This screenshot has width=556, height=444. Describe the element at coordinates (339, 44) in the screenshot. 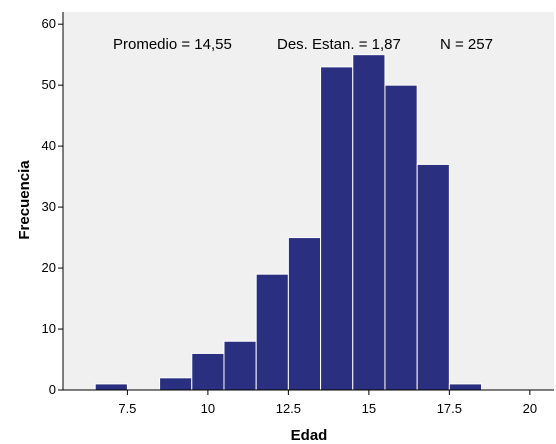

I see `std-annotation: Des. Estan. = 1,87` at that location.